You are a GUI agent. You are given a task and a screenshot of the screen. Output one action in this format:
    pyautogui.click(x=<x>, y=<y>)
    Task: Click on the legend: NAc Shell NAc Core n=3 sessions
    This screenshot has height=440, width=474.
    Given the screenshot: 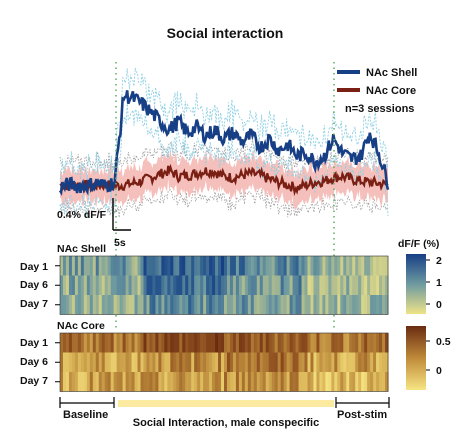 What is the action you would take?
    pyautogui.click(x=377, y=91)
    